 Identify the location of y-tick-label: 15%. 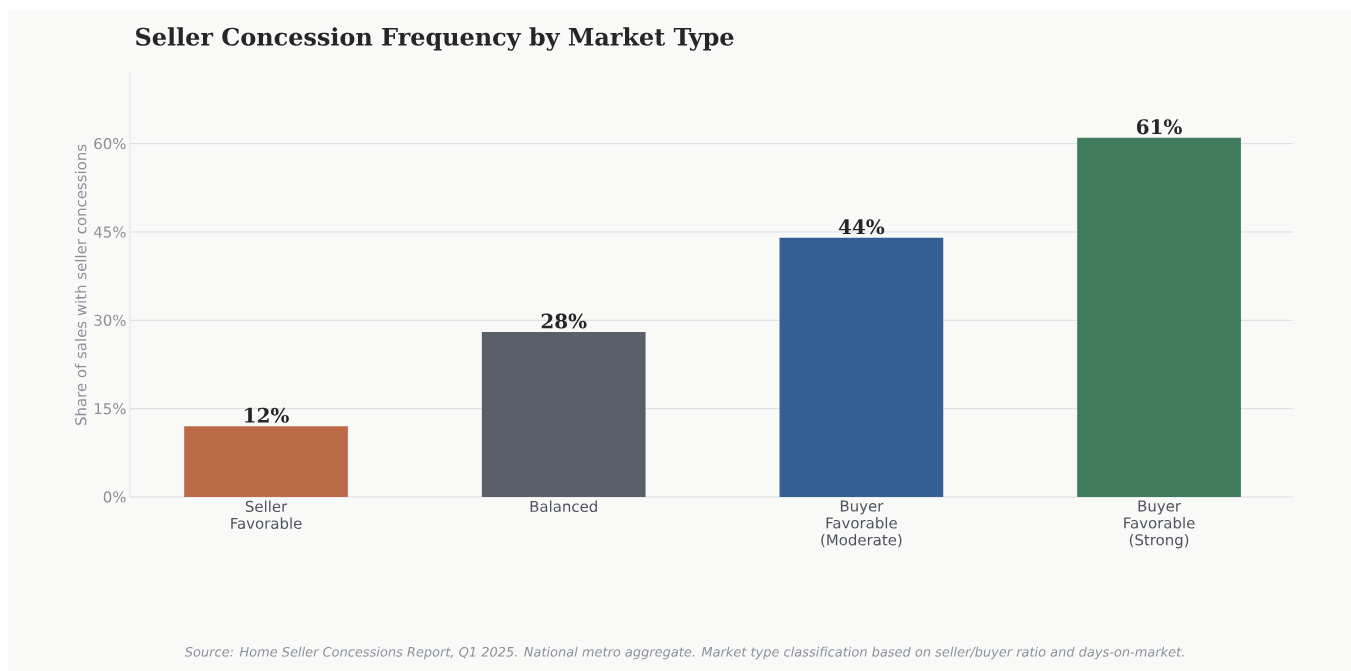
(110, 409).